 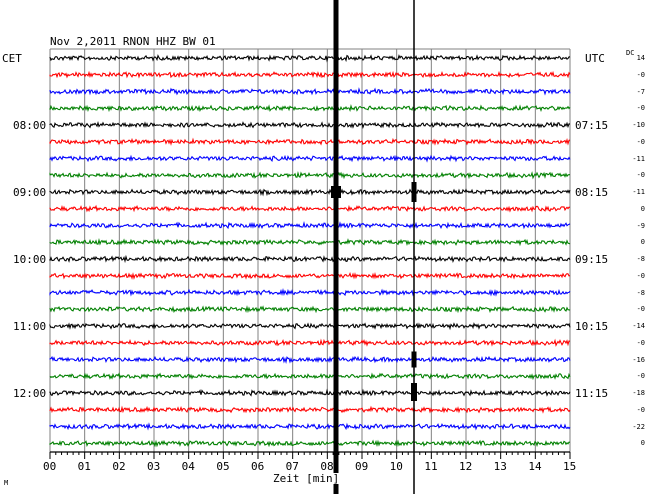 I want to click on dc-offset-label: -18, so click(x=638, y=393).